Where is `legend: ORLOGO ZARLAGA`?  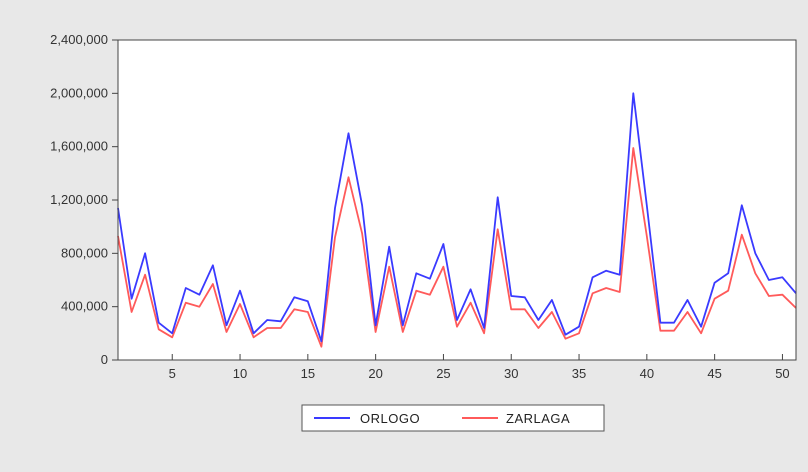 legend: ORLOGO ZARLAGA is located at coordinates (453, 418).